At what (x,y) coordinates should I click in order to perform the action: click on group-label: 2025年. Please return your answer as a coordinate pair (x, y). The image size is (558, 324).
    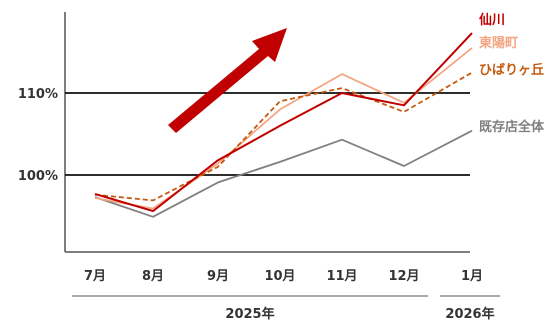
    Looking at the image, I should click on (249, 314).